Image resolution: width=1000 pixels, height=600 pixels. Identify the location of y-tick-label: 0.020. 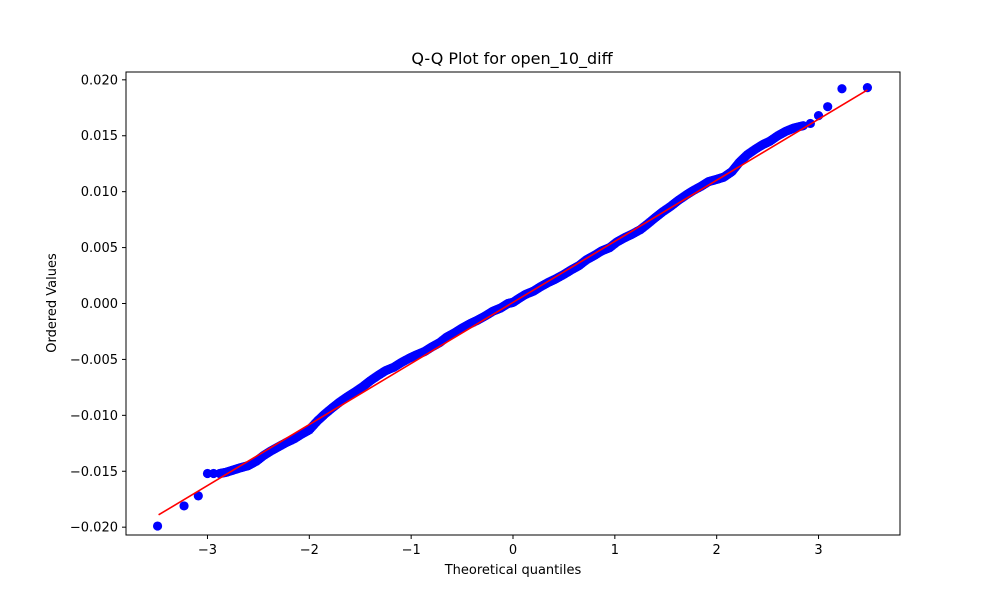
(99, 80).